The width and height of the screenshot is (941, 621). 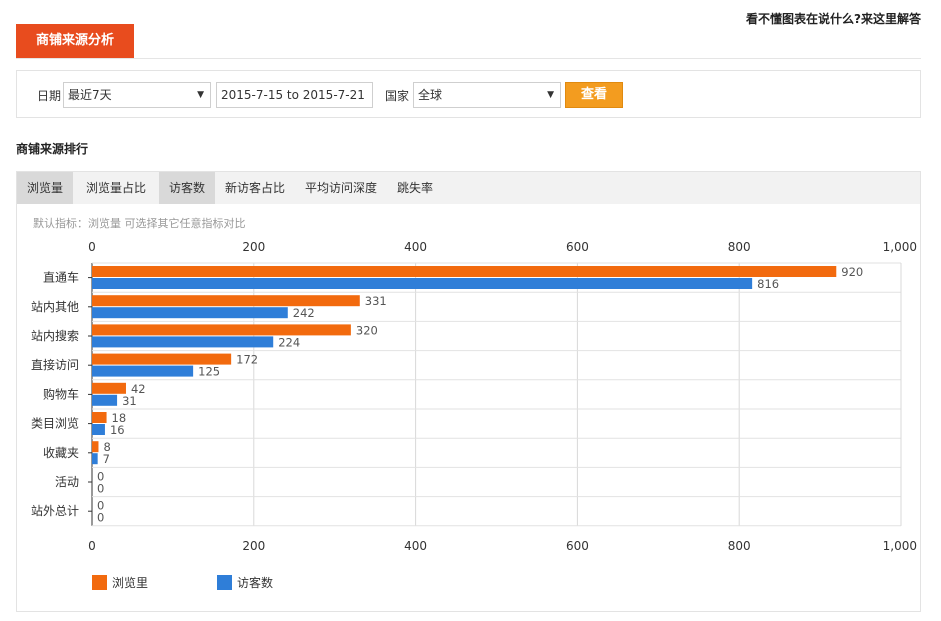 What do you see at coordinates (340, 188) in the screenshot?
I see `tab-avg-depth: 平均访问深度` at bounding box center [340, 188].